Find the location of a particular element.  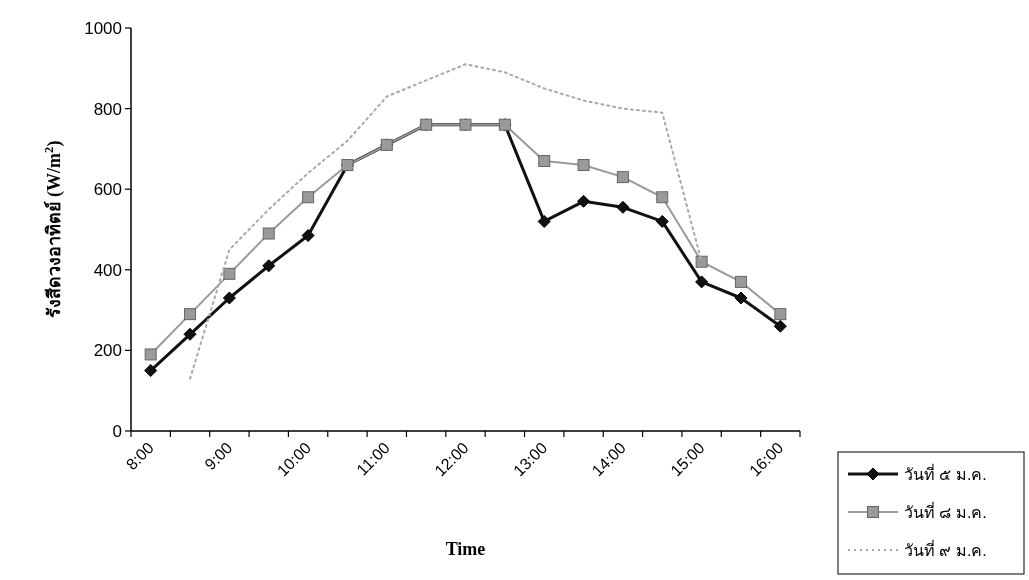

y-tick-label: 1000 is located at coordinates (103, 28).